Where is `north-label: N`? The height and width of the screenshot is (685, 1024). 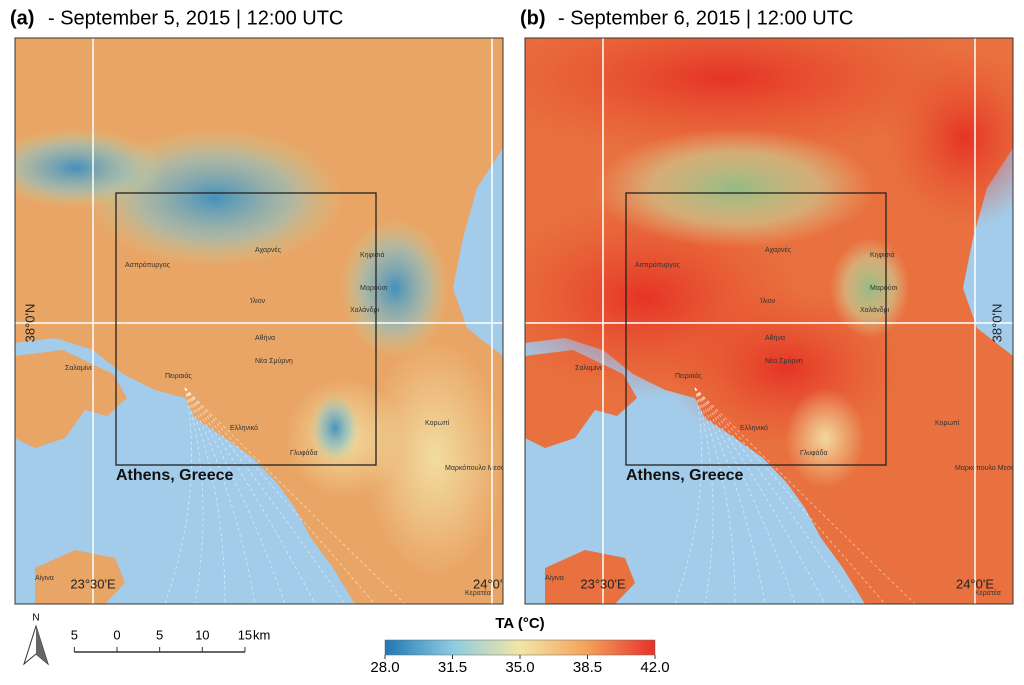
north-label: N is located at coordinates (35, 618).